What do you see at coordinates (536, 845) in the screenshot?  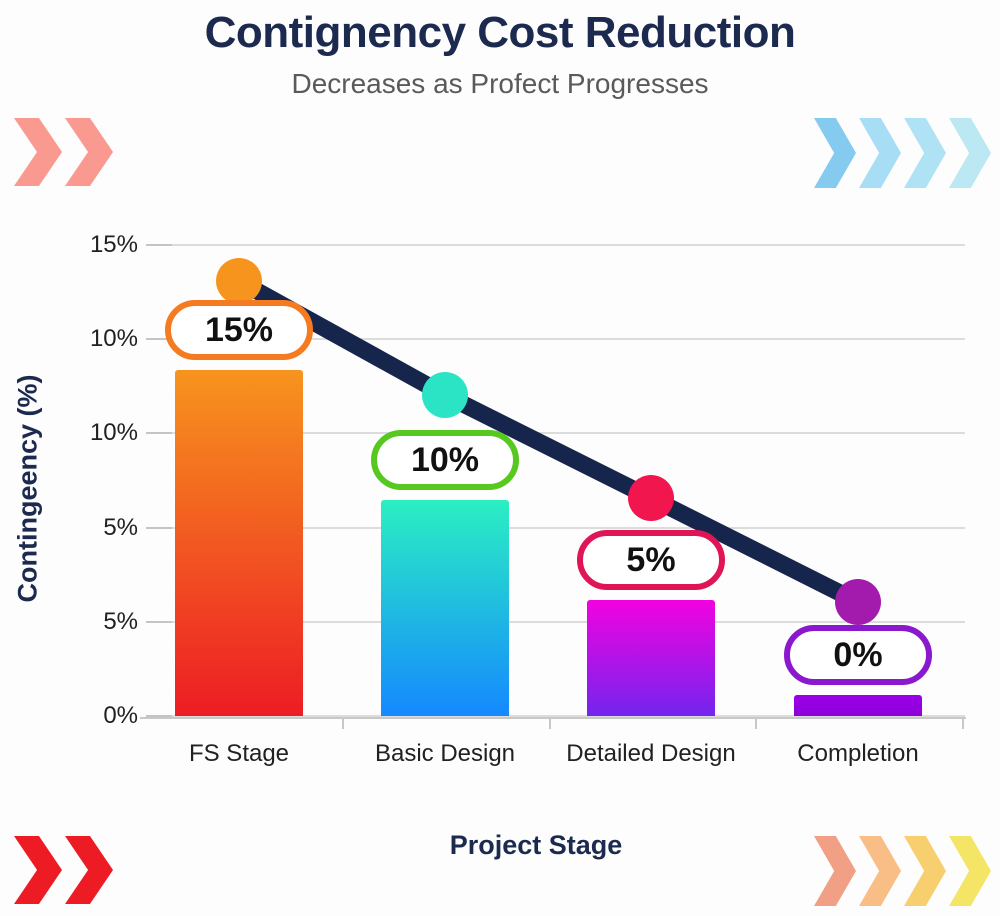 I see `x-axis-title: Project Stage` at bounding box center [536, 845].